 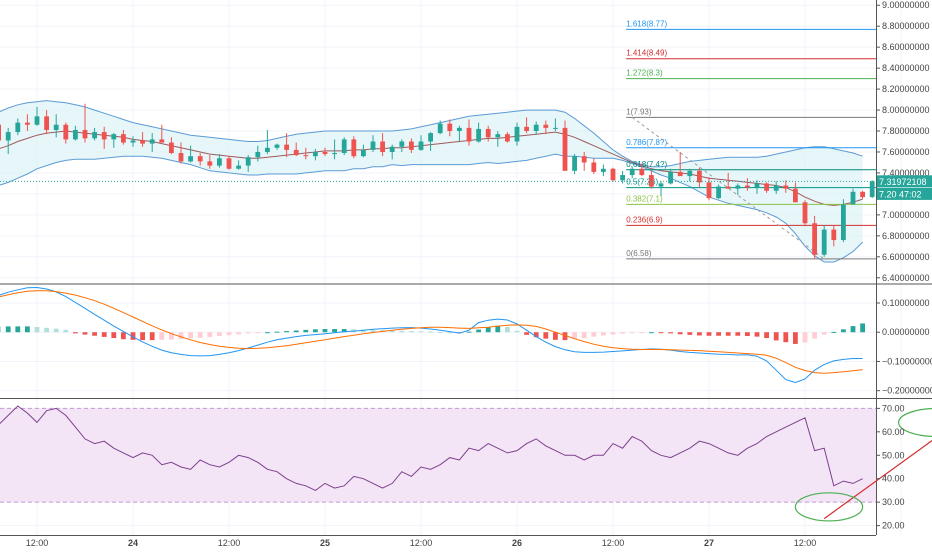 I want to click on price-tick-label: 6.60000000, so click(x=906, y=257).